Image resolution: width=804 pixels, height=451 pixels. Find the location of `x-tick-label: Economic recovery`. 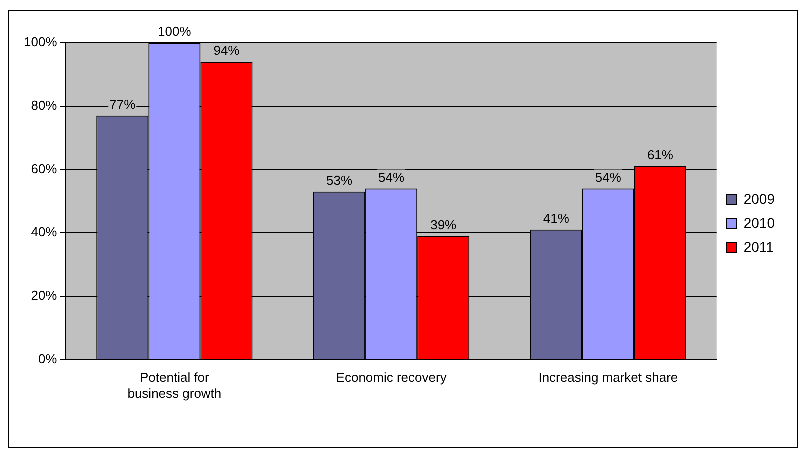

x-tick-label: Economic recovery is located at coordinates (392, 378).